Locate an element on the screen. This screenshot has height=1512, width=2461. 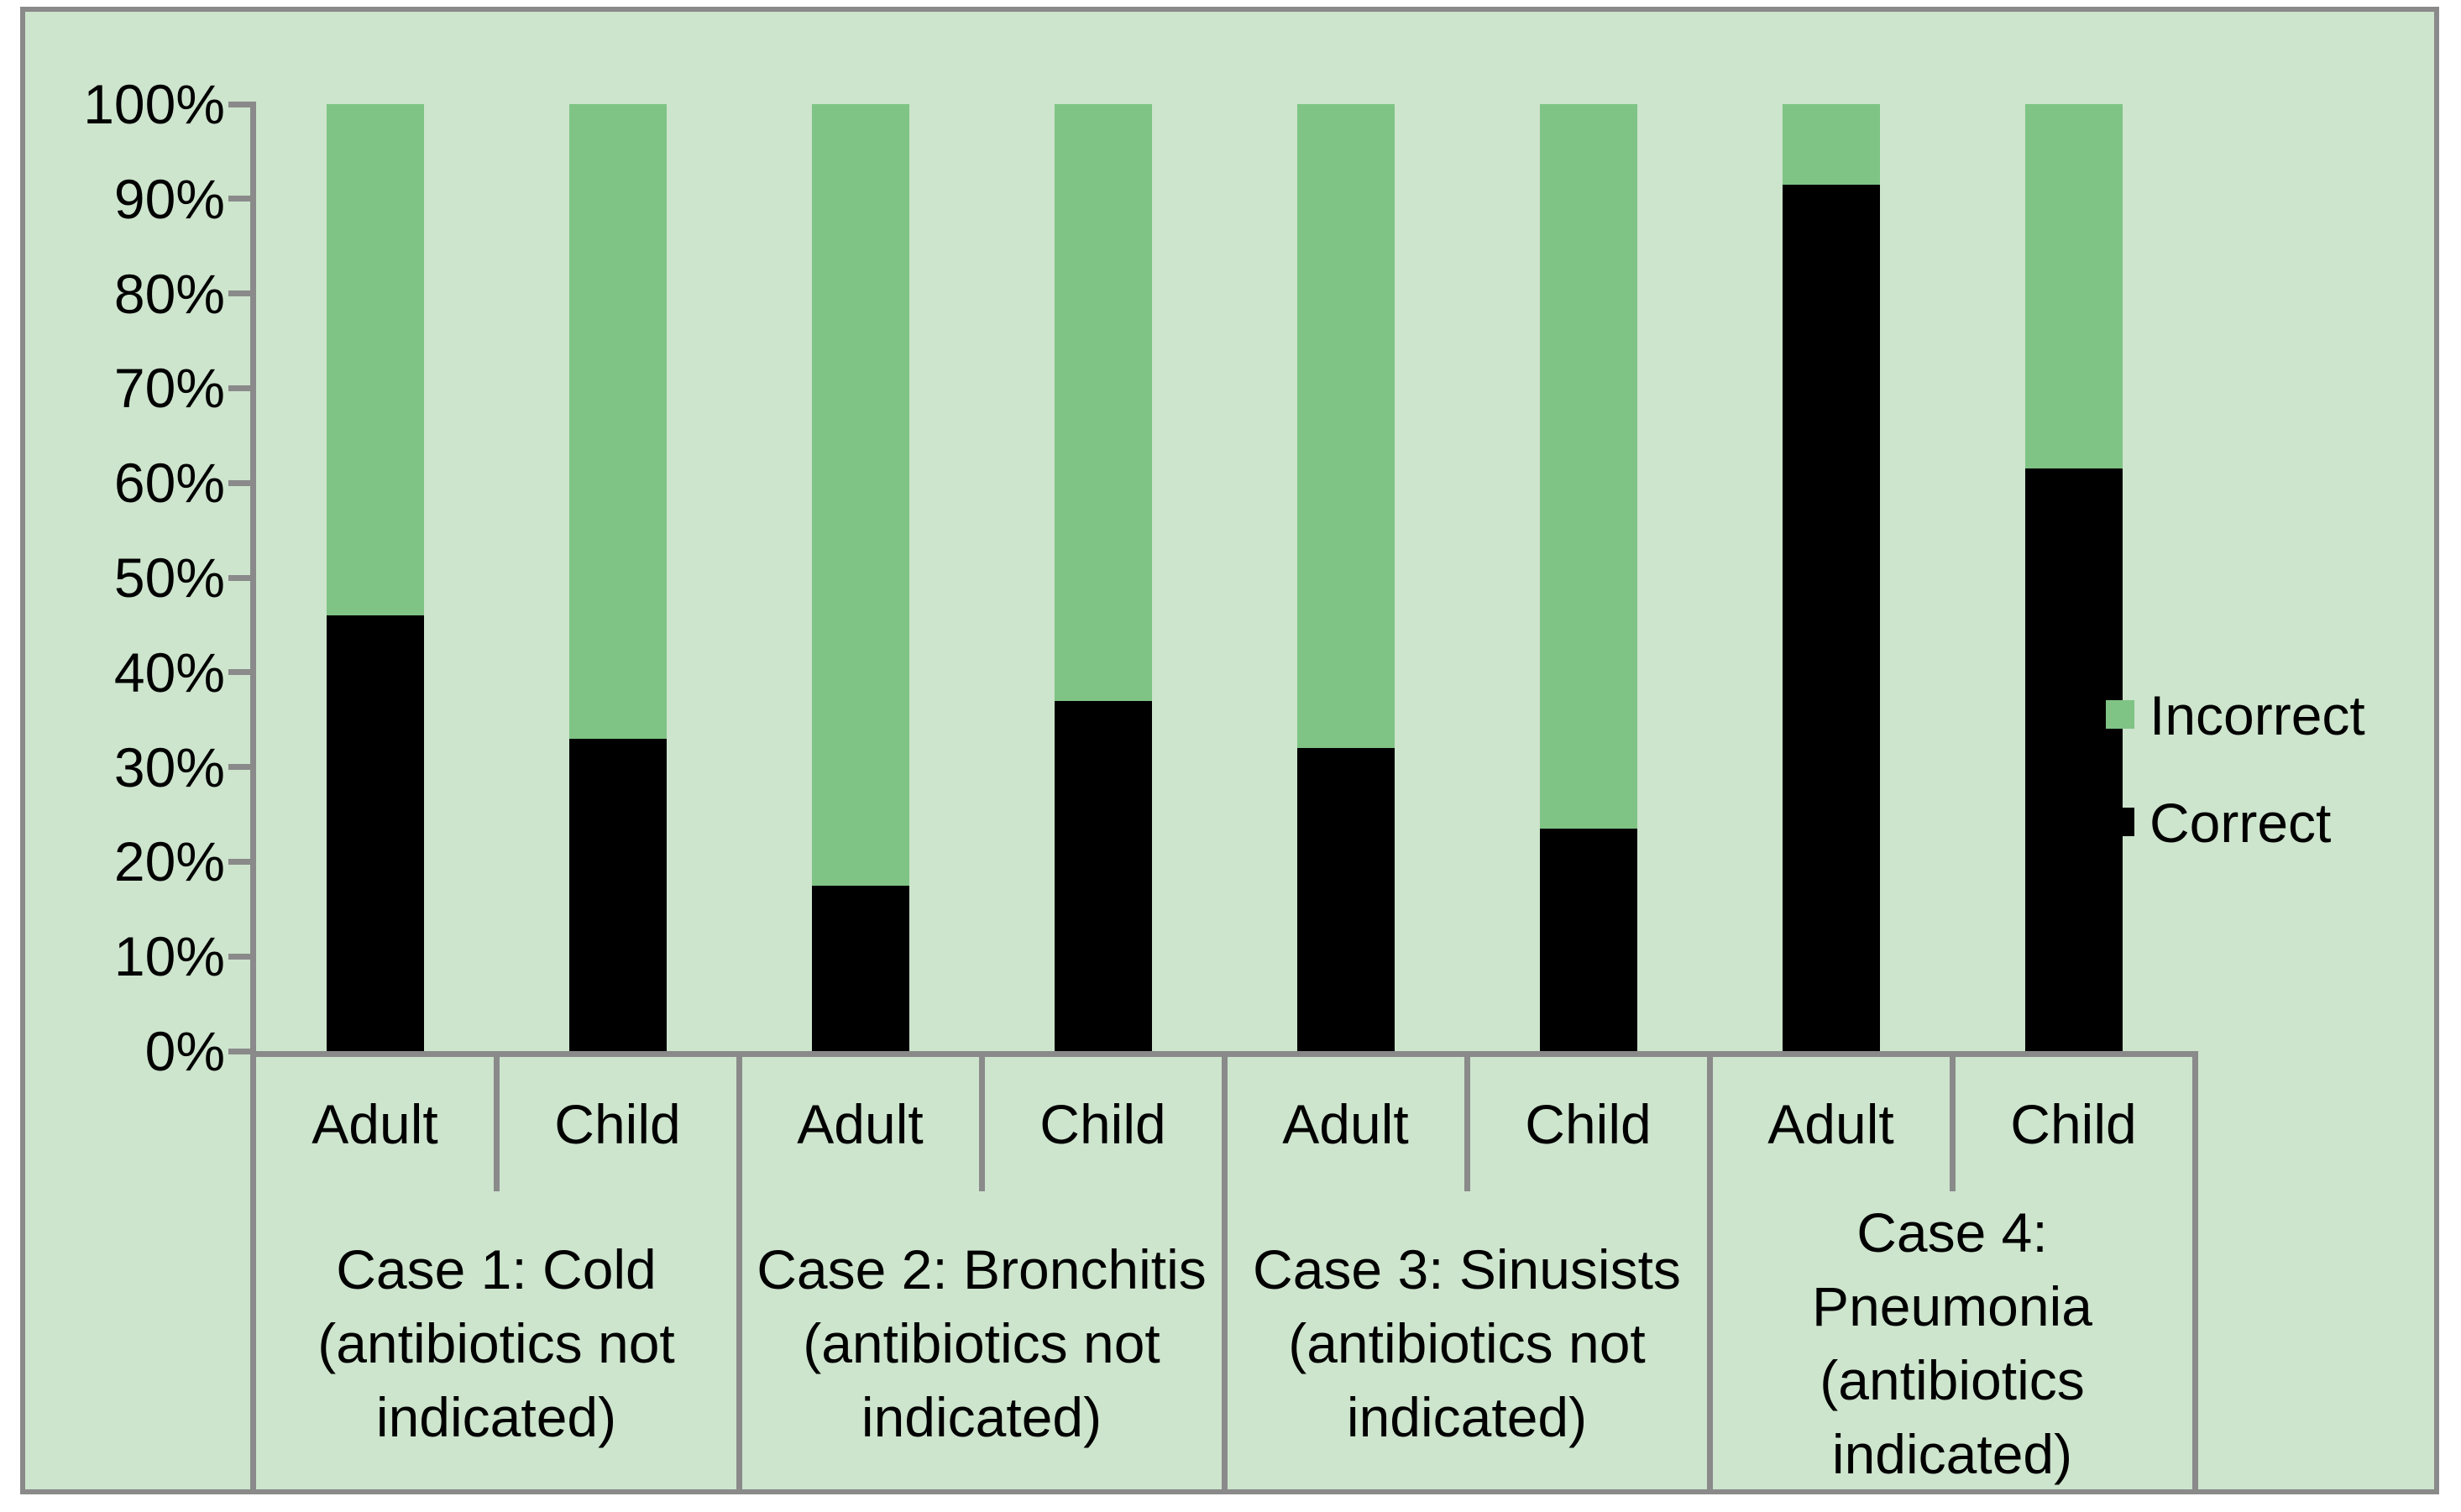
group-label-line: Case 1: Cold is located at coordinates (496, 1269).